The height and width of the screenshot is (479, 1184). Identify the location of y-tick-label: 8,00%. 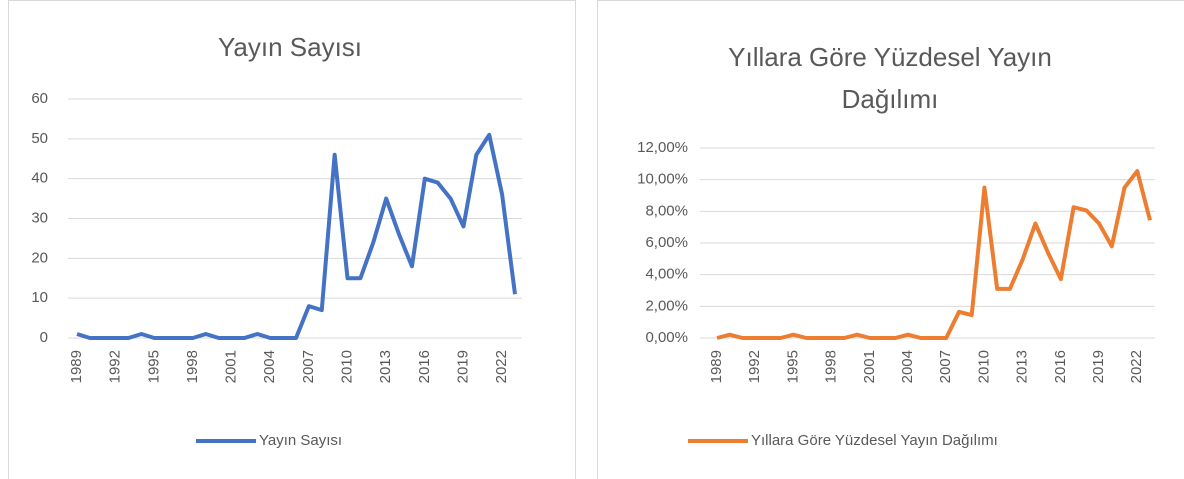
(666, 210).